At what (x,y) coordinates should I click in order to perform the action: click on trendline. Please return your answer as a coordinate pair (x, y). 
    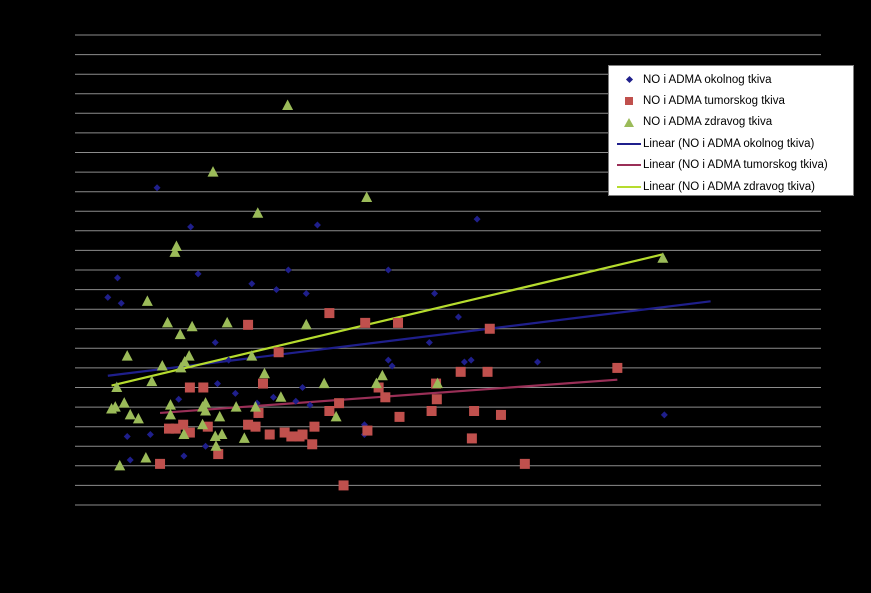
    Looking at the image, I should click on (387, 320).